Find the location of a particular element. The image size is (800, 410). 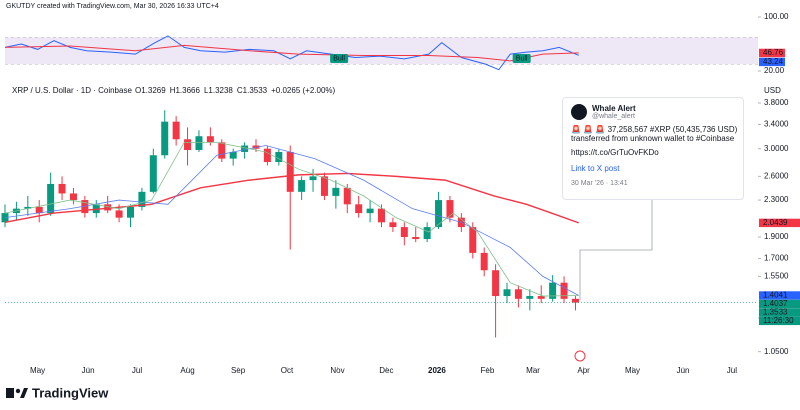

tweet-handle: @whale_alert is located at coordinates (613, 116).